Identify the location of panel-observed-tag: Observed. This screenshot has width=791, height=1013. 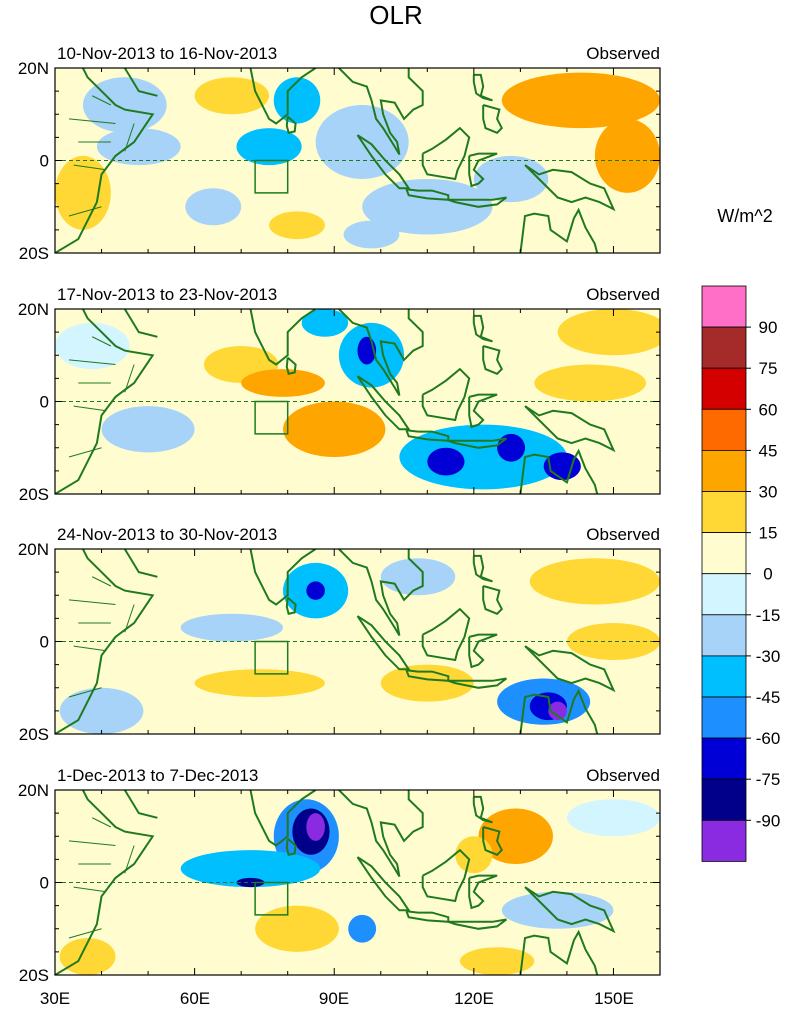
(623, 53).